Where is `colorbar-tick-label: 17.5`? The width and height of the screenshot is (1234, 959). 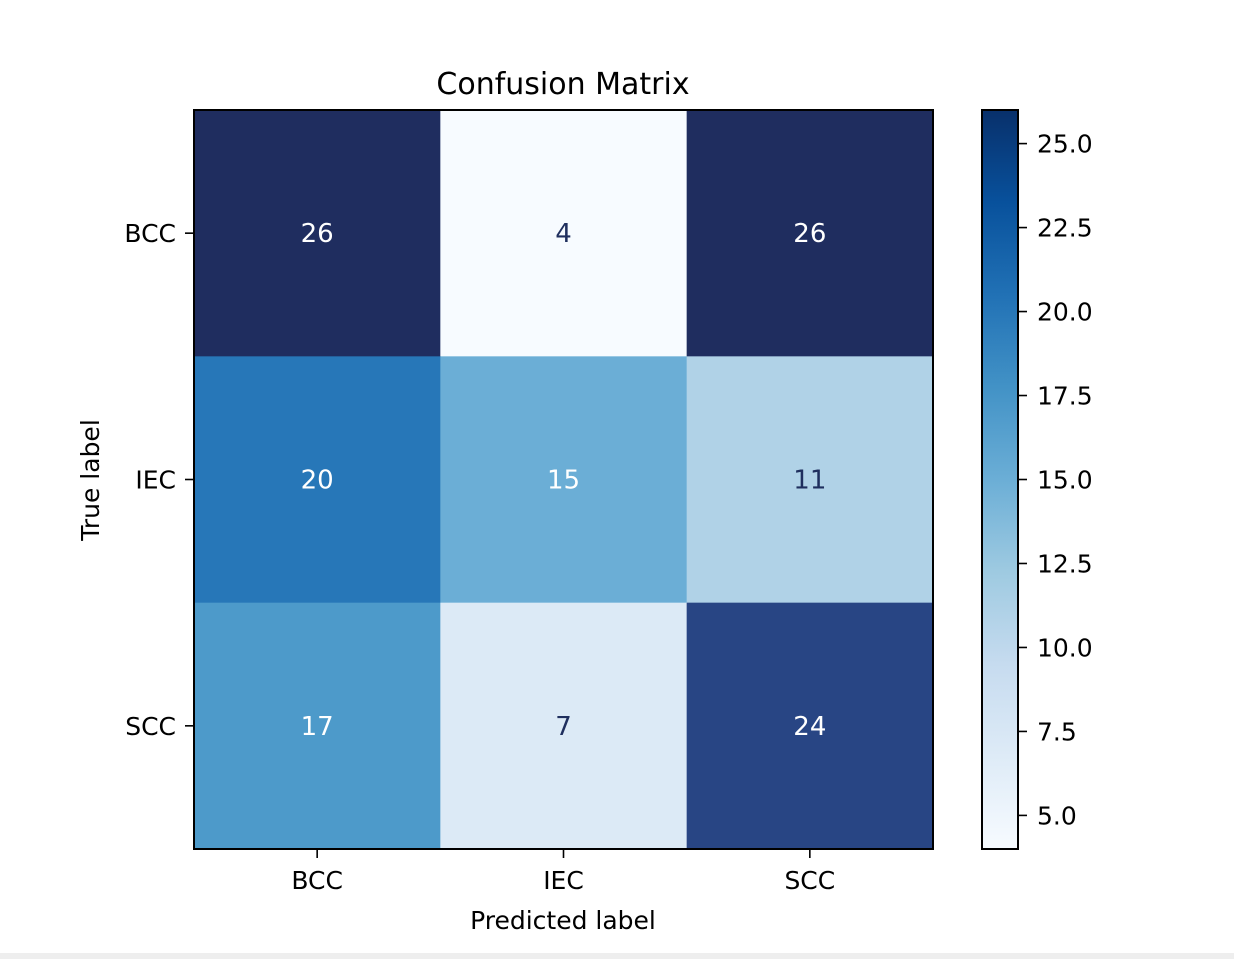 colorbar-tick-label: 17.5 is located at coordinates (1065, 396).